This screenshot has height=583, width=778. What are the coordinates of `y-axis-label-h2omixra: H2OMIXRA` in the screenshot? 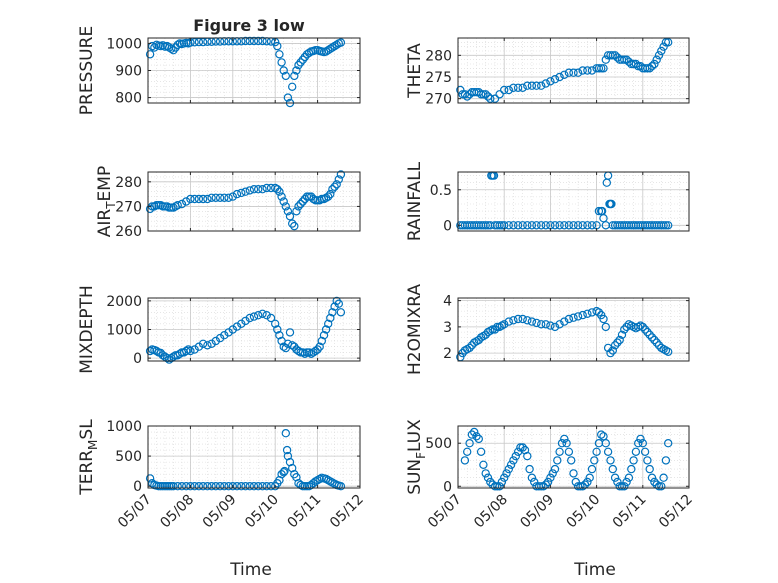 It's located at (415, 329).